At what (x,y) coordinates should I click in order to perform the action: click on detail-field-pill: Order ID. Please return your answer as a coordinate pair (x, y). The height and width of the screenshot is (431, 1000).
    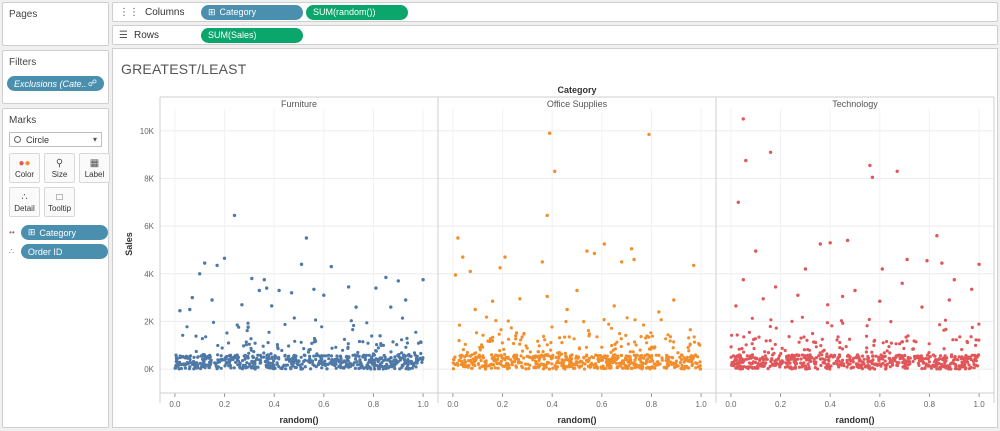
    Looking at the image, I should click on (64, 251).